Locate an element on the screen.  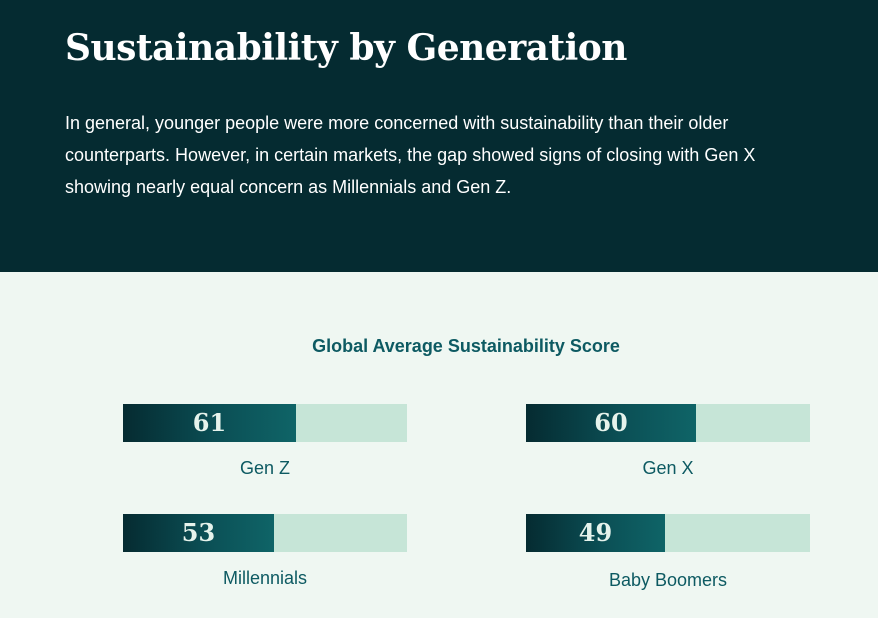
bar-item-gen-z: 61 Gen Z is located at coordinates (265, 441).